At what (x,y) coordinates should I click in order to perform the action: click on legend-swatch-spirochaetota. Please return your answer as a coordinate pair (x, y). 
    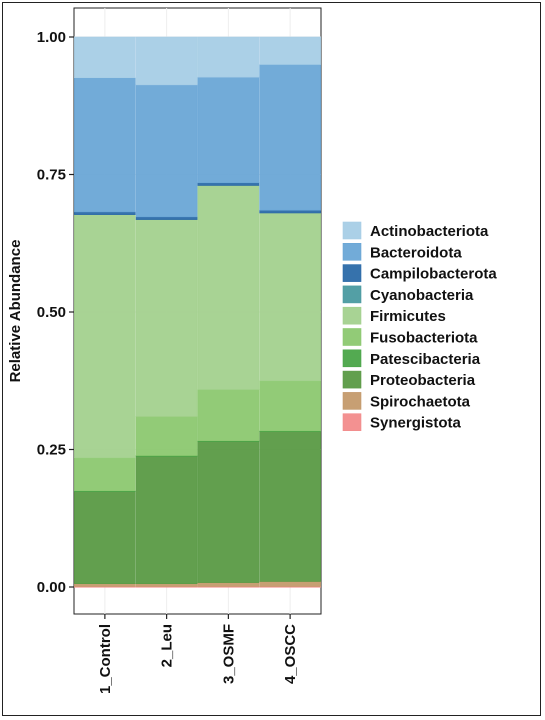
    Looking at the image, I should click on (352, 401).